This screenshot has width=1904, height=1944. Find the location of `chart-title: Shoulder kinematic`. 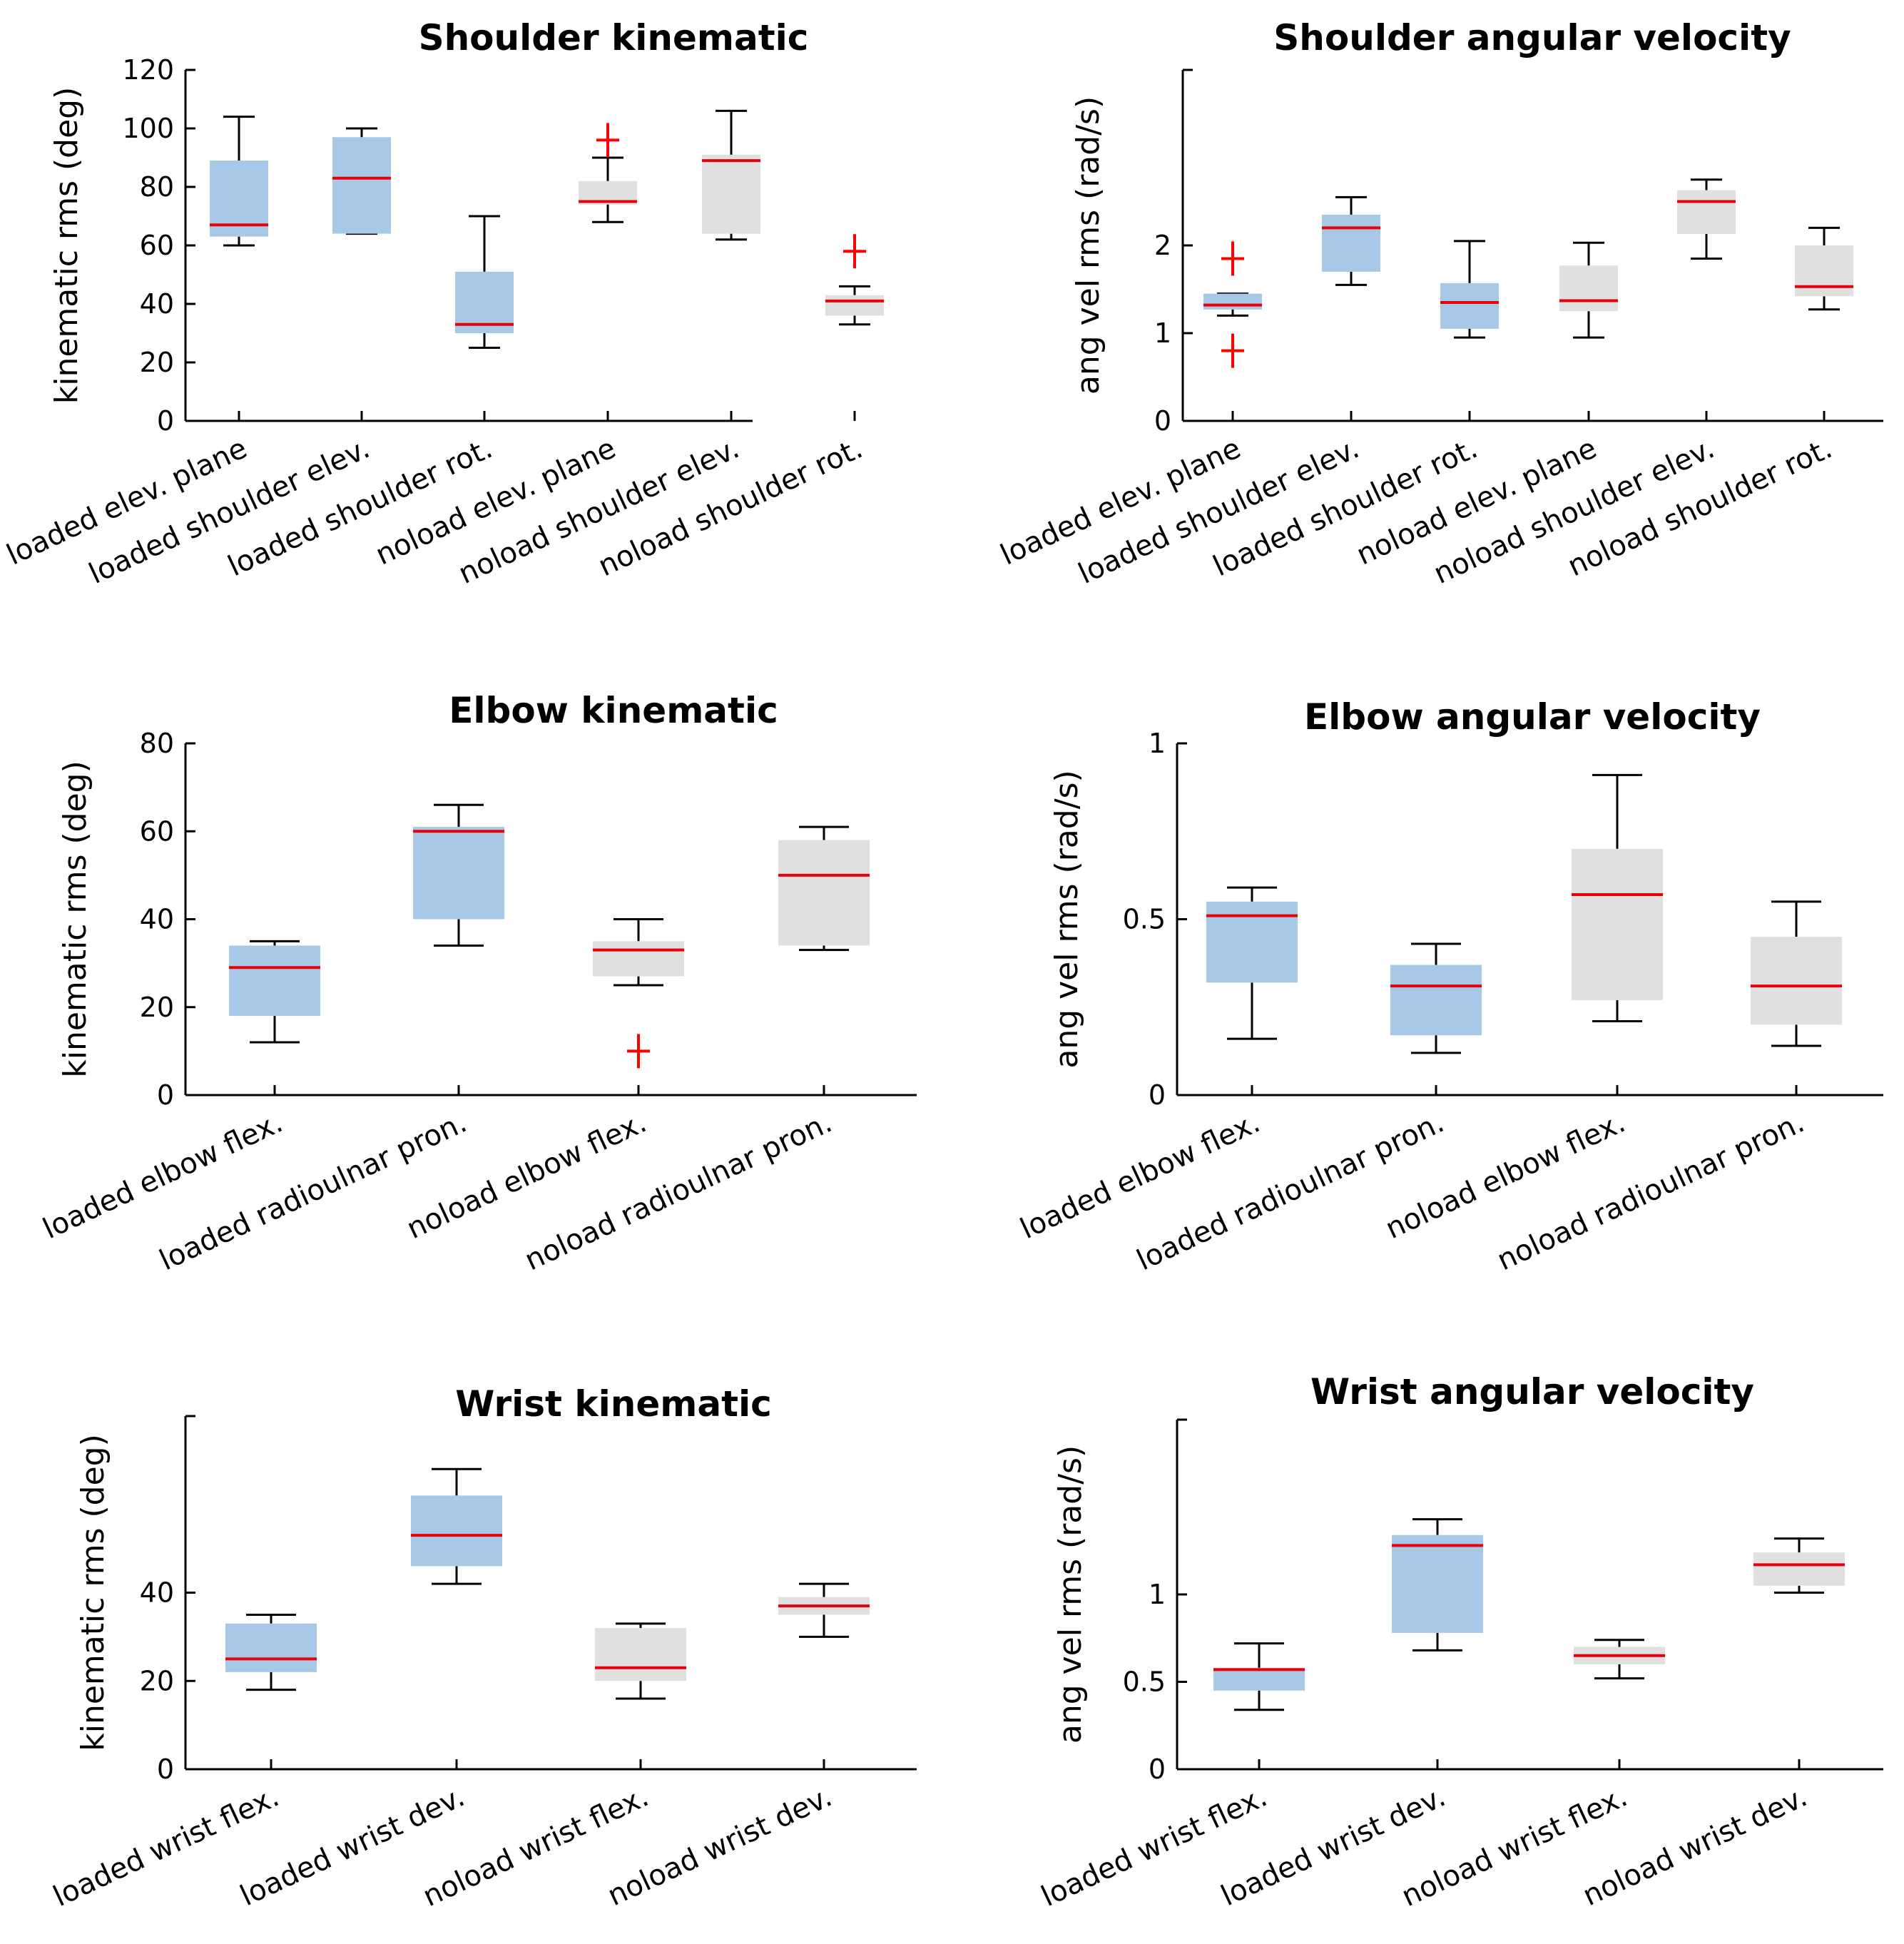

chart-title: Shoulder kinematic is located at coordinates (614, 37).